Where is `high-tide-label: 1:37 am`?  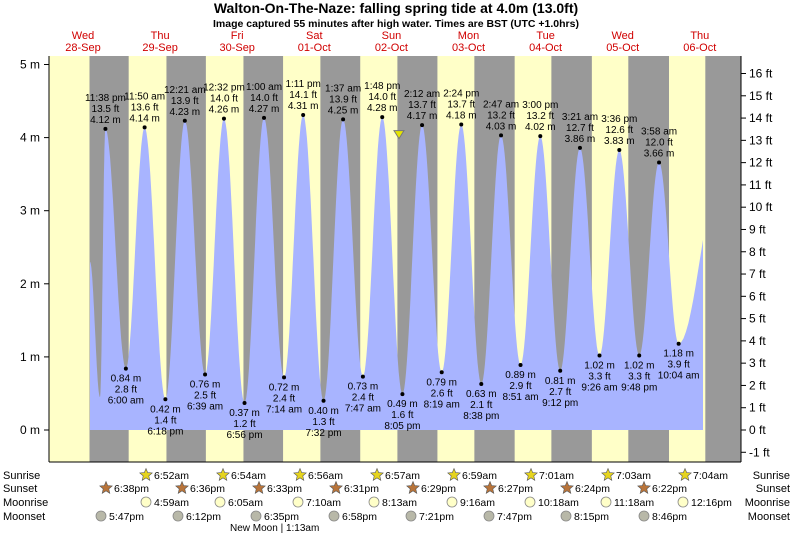 high-tide-label: 1:37 am is located at coordinates (343, 88).